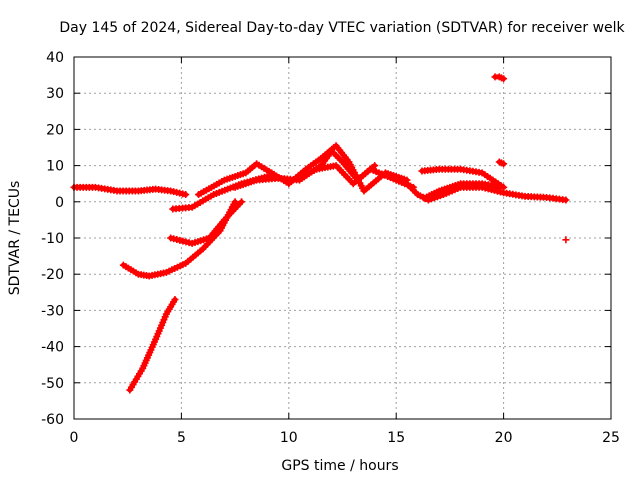 The width and height of the screenshot is (640, 480). I want to click on y-tick-label: 10, so click(55, 167).